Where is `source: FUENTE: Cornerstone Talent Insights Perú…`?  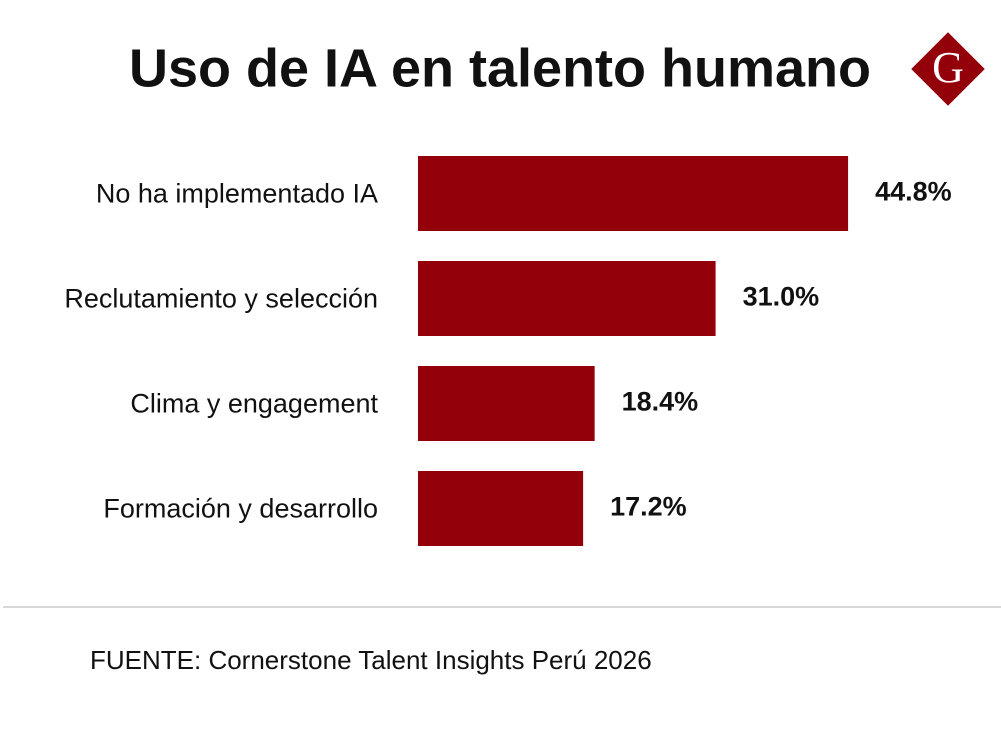
source: FUENTE: Cornerstone Talent Insights Perú… is located at coordinates (371, 660).